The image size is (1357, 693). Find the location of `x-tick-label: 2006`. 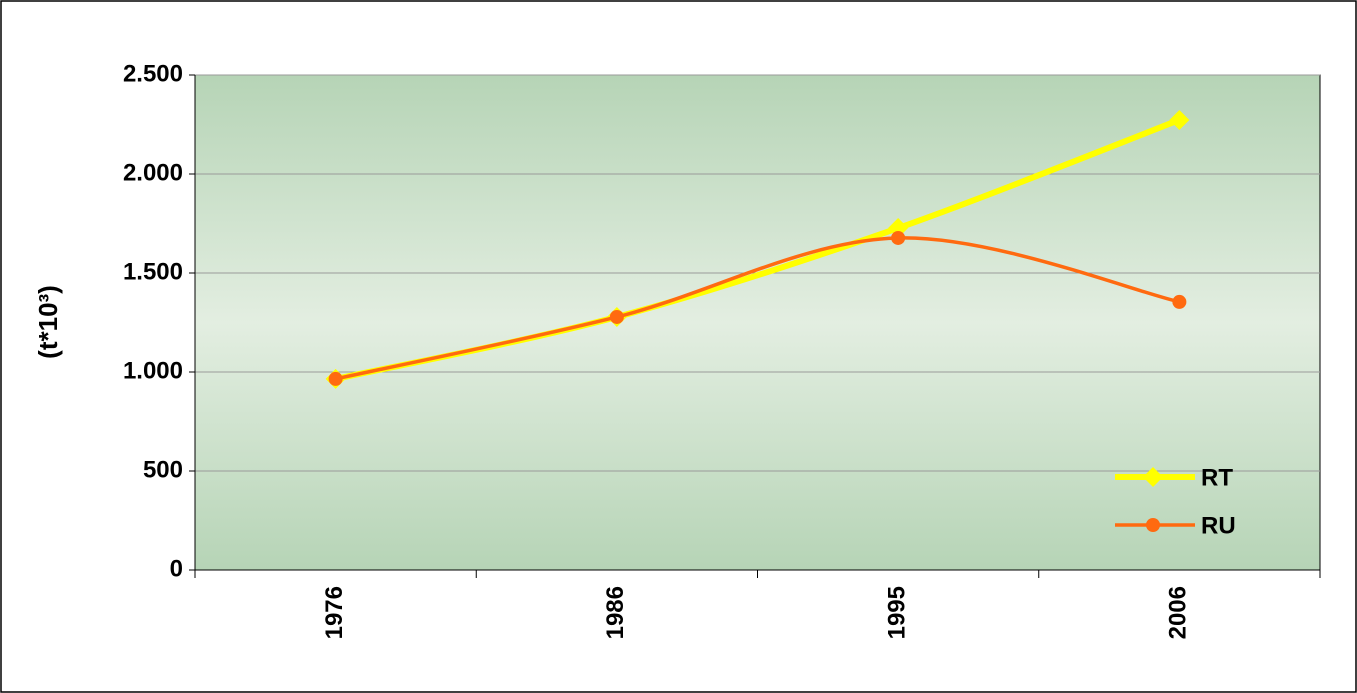

x-tick-label: 2006 is located at coordinates (1178, 612).